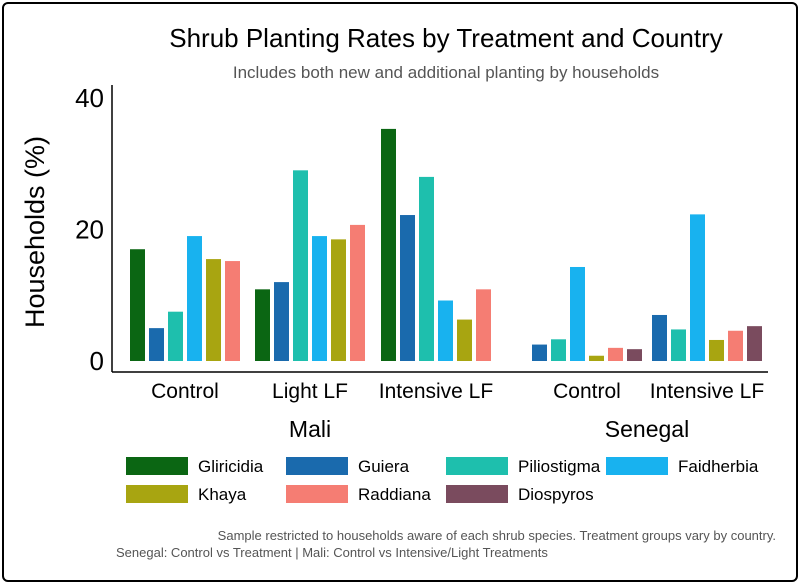 This screenshot has width=800, height=583. What do you see at coordinates (156, 344) in the screenshot?
I see `bar-mali-control-guiera` at bounding box center [156, 344].